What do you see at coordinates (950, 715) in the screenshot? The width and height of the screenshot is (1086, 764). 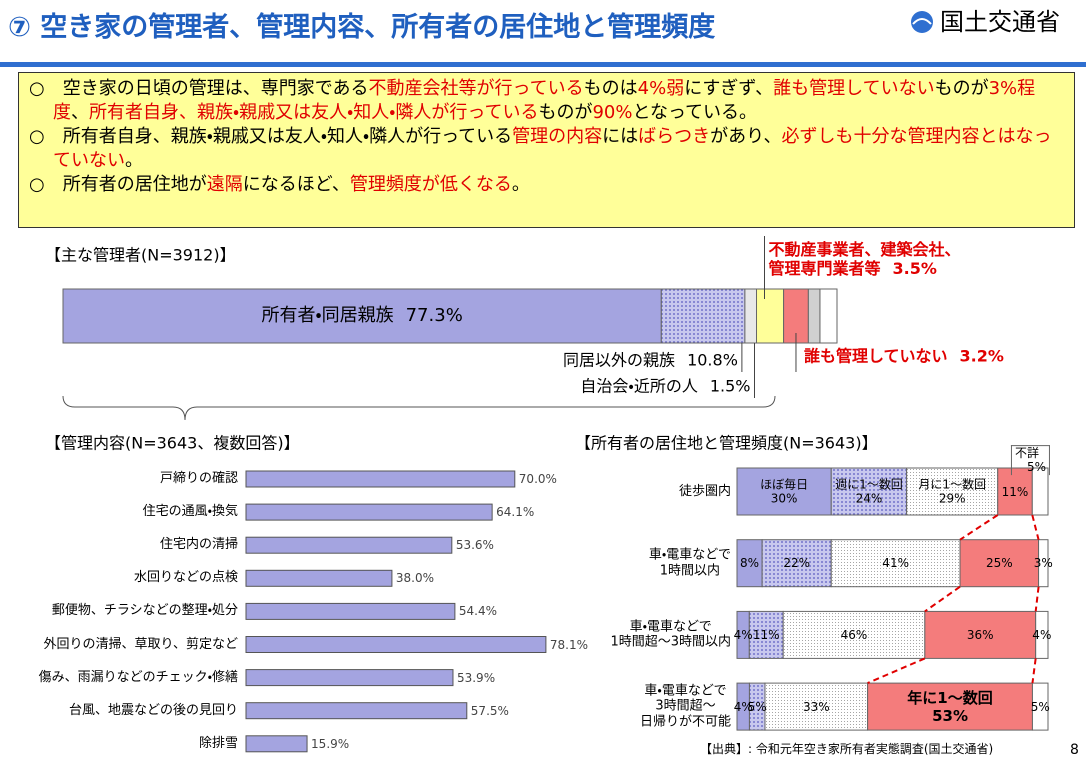 I see `value-label: 53%` at bounding box center [950, 715].